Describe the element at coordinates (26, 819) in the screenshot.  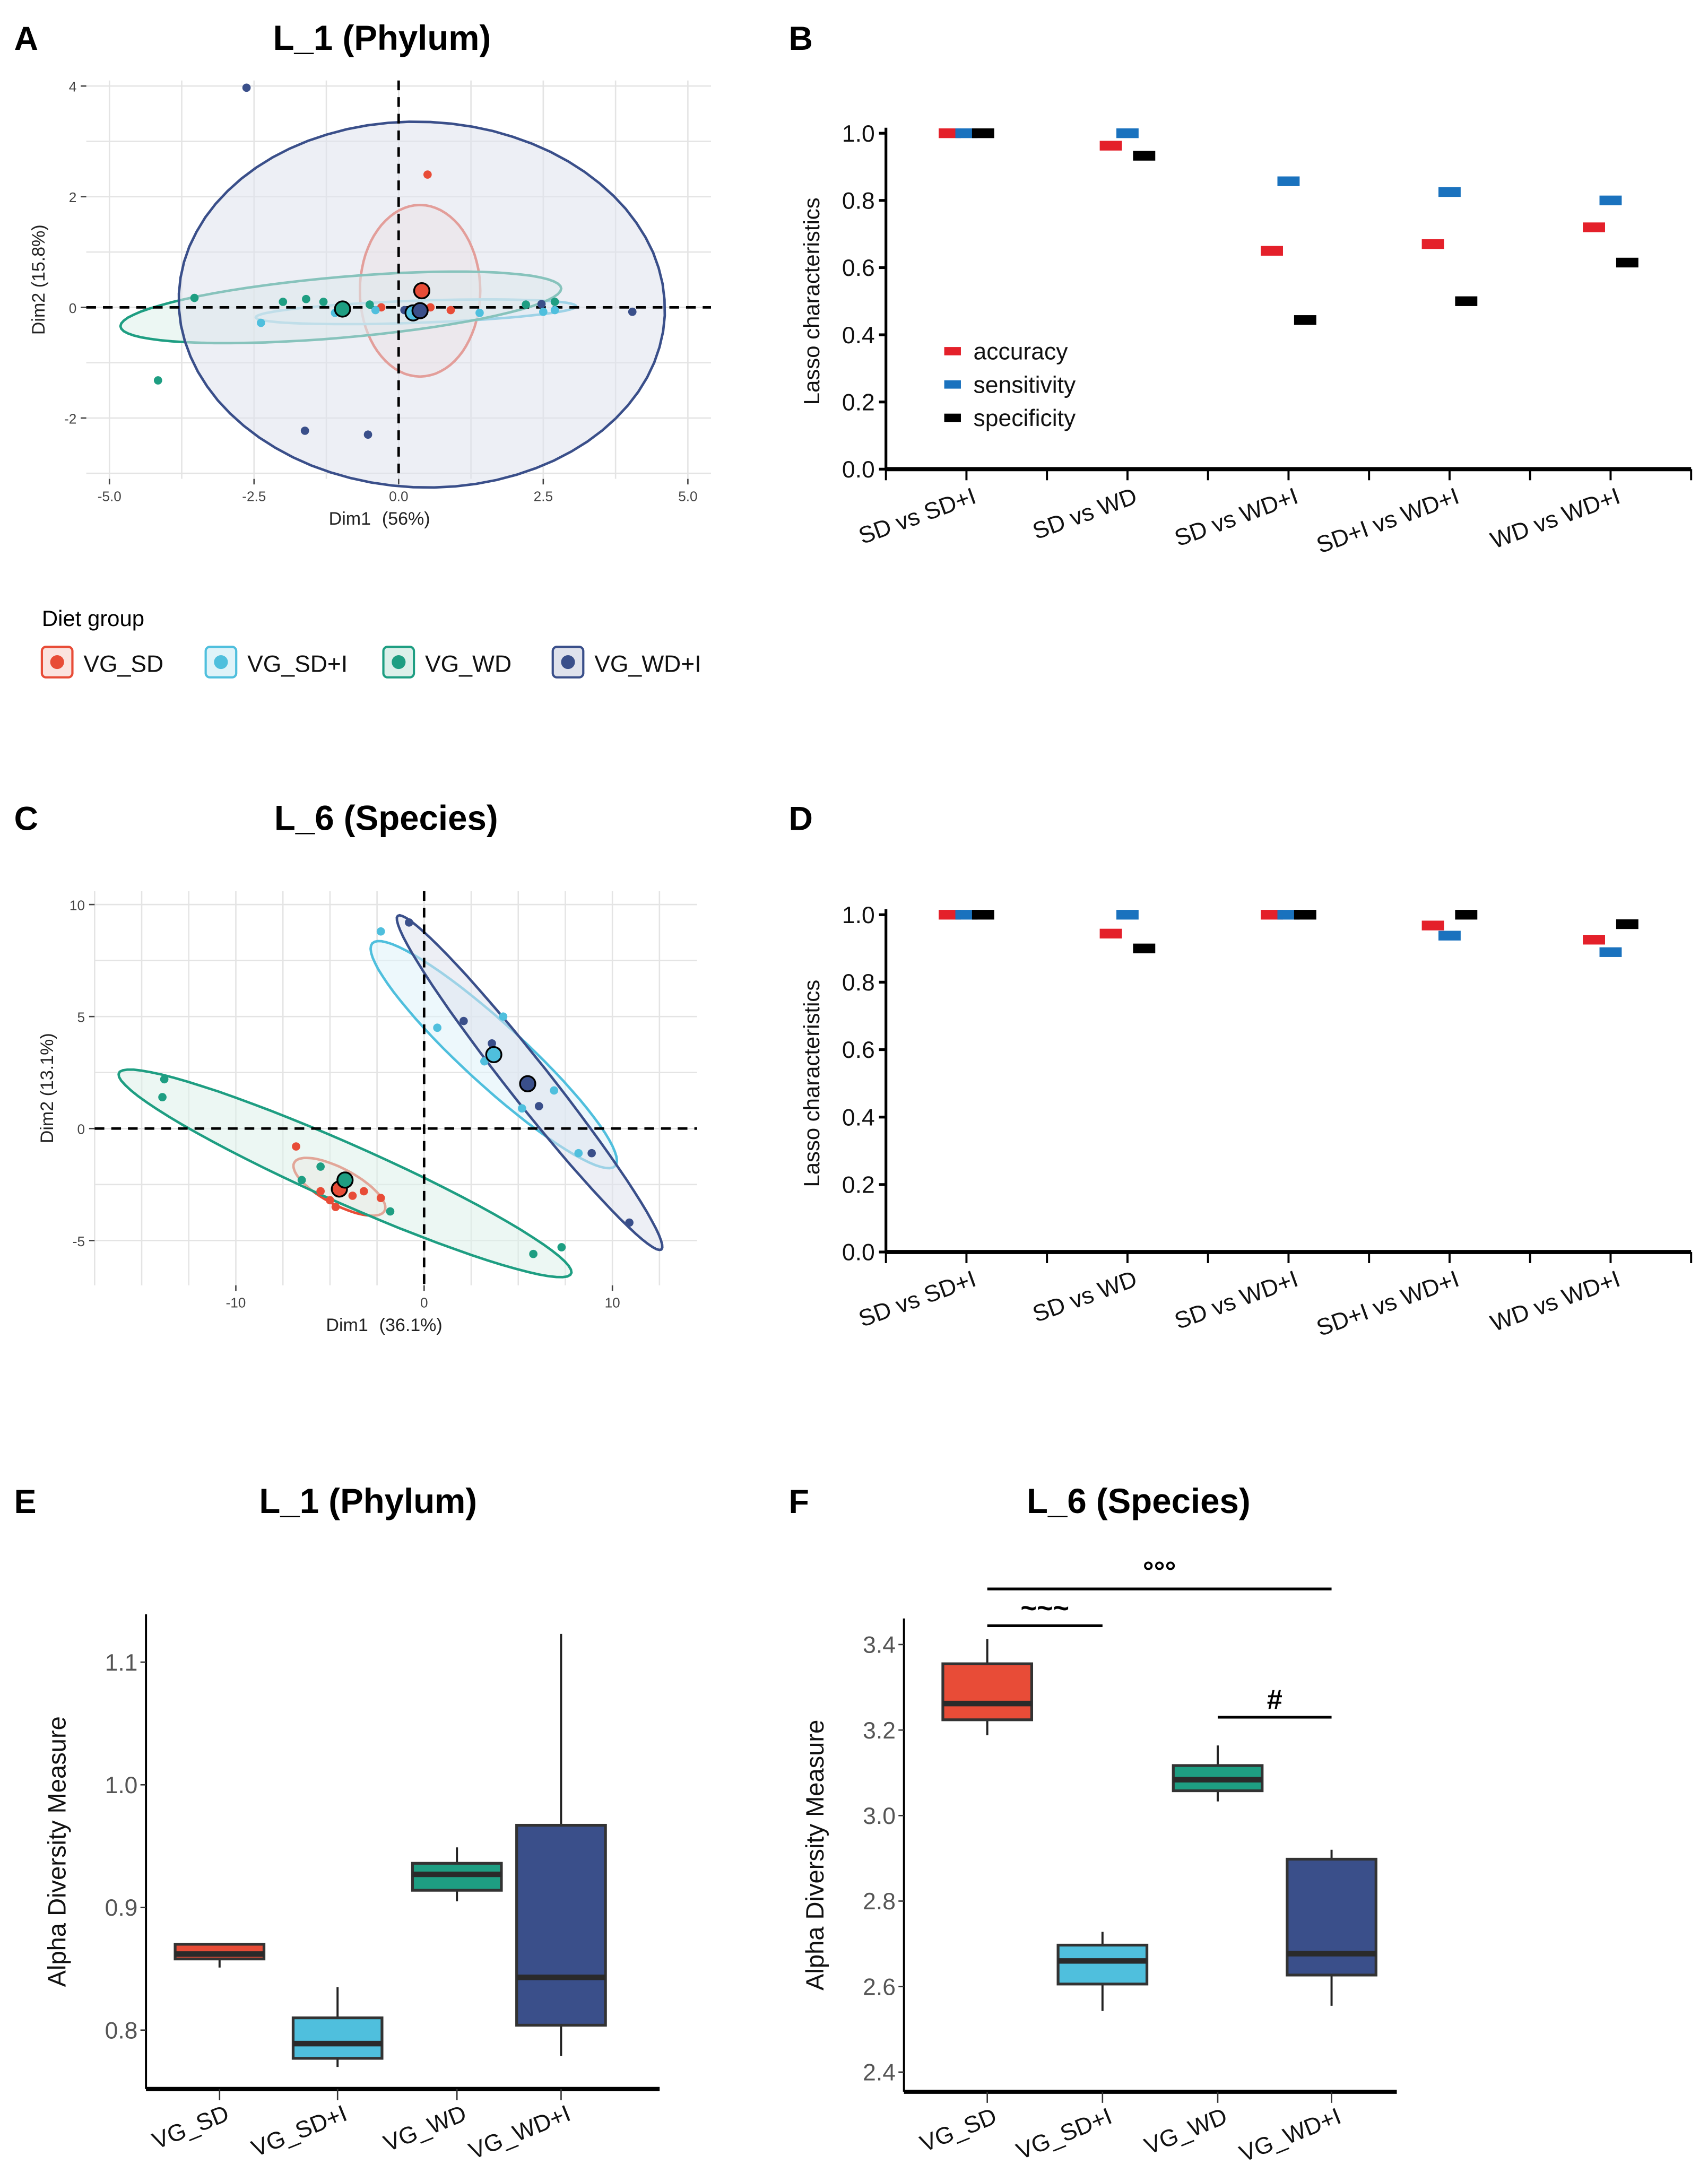
I see `panel-label-c: C` at that location.